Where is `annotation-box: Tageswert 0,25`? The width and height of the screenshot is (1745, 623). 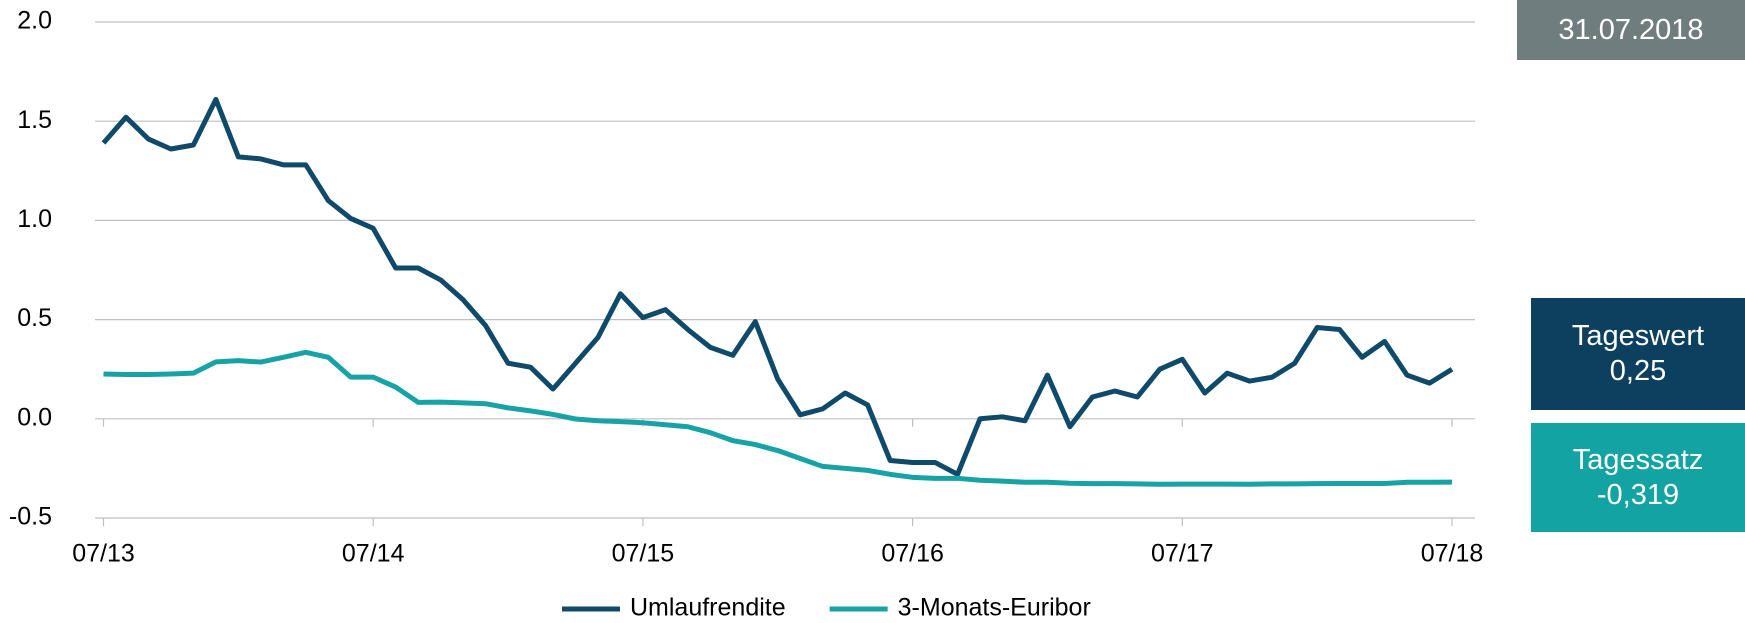 annotation-box: Tageswert 0,25 is located at coordinates (1638, 354).